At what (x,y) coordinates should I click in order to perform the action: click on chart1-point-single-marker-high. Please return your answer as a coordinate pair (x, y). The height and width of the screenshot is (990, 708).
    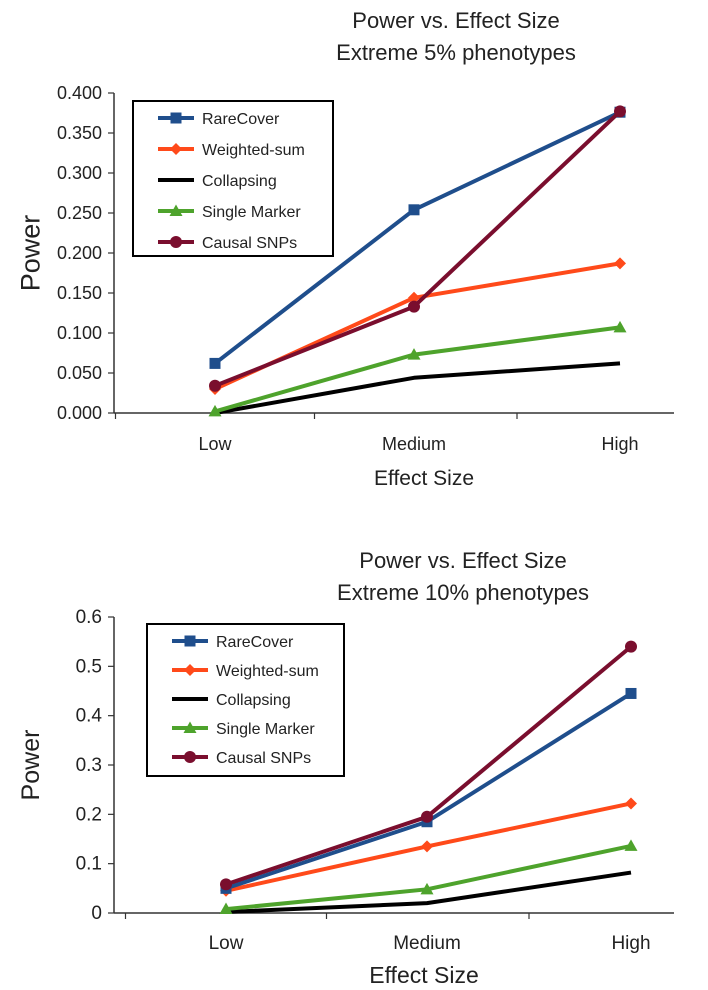
    Looking at the image, I should click on (620, 326).